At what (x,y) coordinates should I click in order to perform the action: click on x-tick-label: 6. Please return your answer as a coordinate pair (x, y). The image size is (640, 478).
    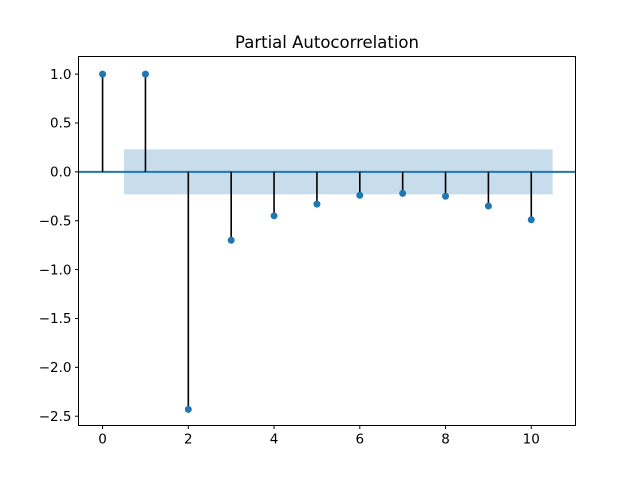
    Looking at the image, I should click on (359, 440).